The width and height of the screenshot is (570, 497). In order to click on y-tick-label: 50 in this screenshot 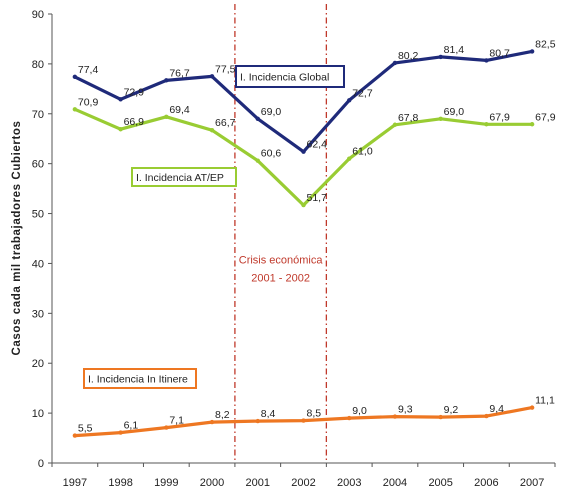, I will do `click(38, 215)`.